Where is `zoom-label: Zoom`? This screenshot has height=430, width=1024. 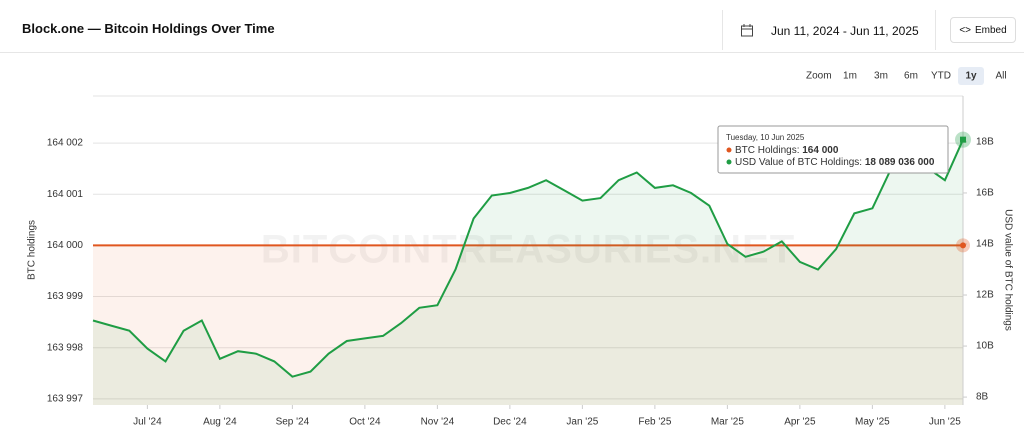 zoom-label: Zoom is located at coordinates (819, 76).